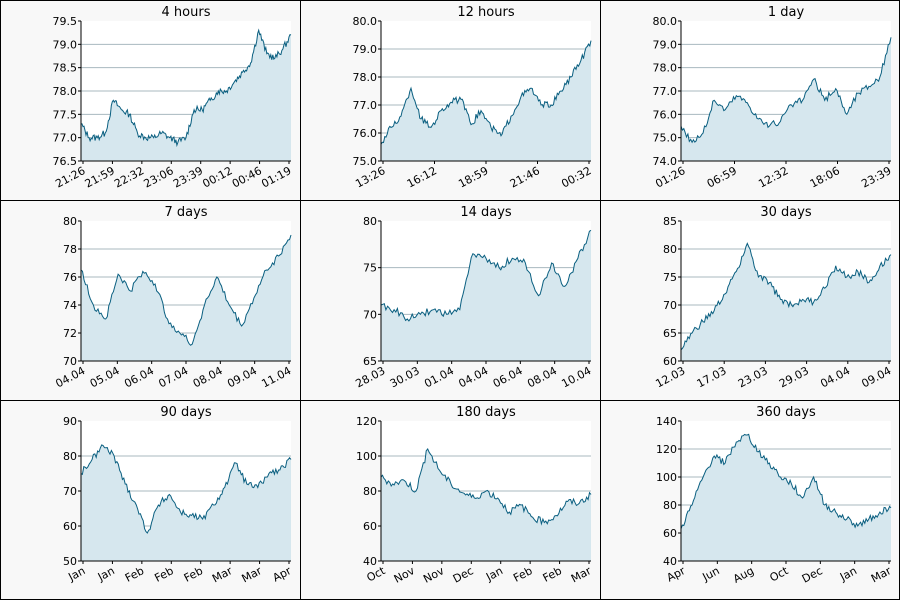 The image size is (900, 600). I want to click on y-tick-label: 78, so click(70, 249).